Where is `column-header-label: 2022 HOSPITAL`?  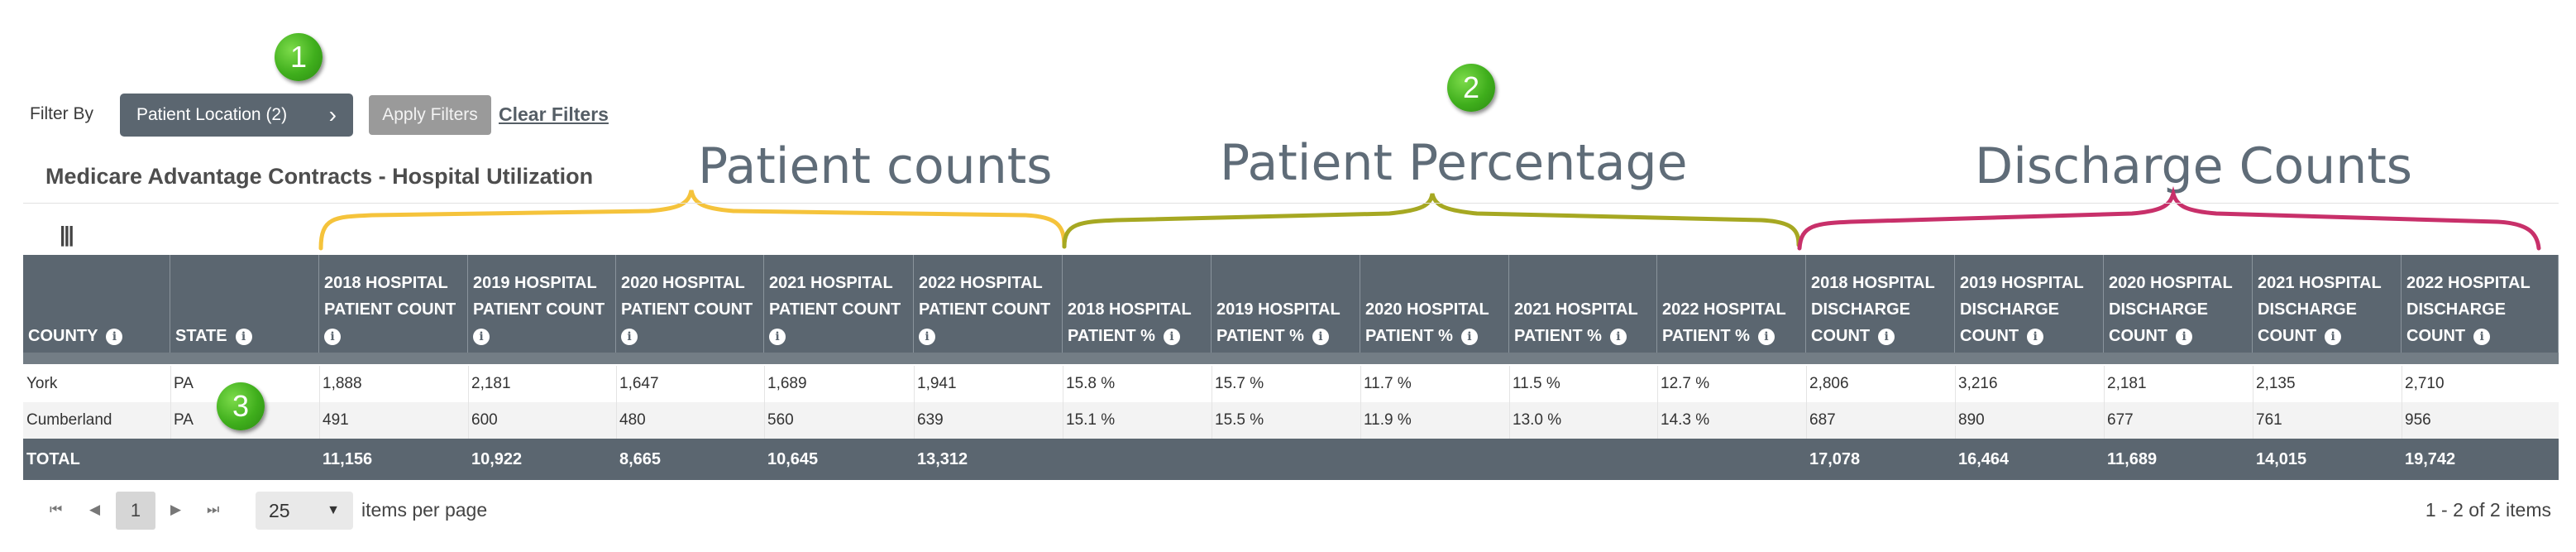 column-header-label: 2022 HOSPITAL is located at coordinates (981, 283).